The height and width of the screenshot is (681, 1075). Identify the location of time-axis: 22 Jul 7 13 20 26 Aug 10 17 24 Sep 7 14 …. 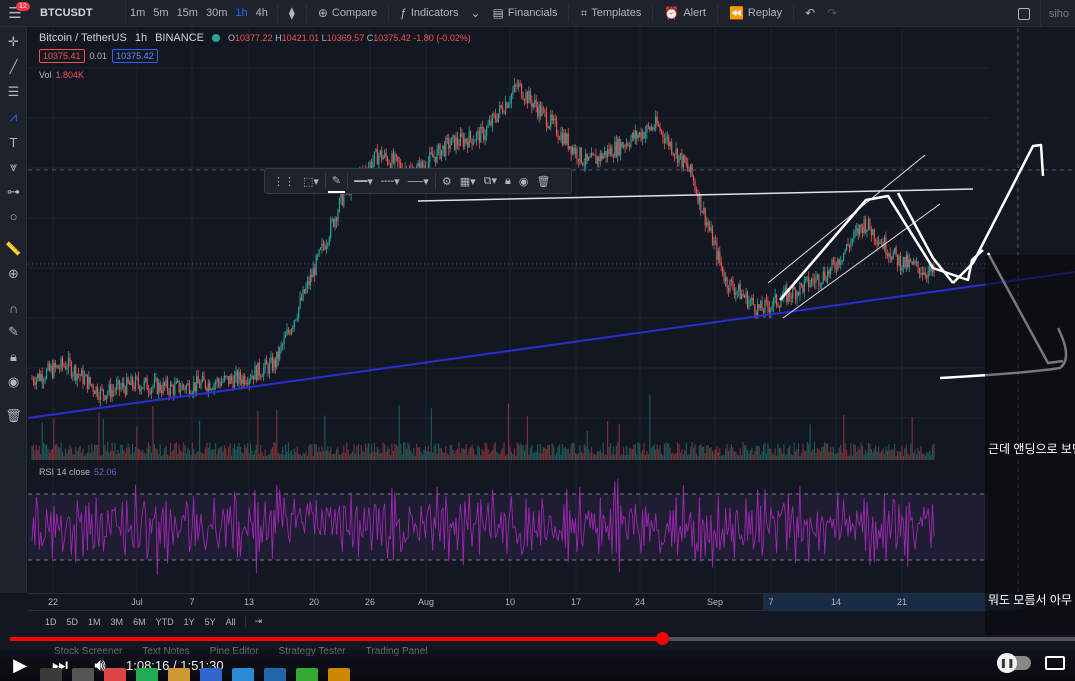
(525, 601).